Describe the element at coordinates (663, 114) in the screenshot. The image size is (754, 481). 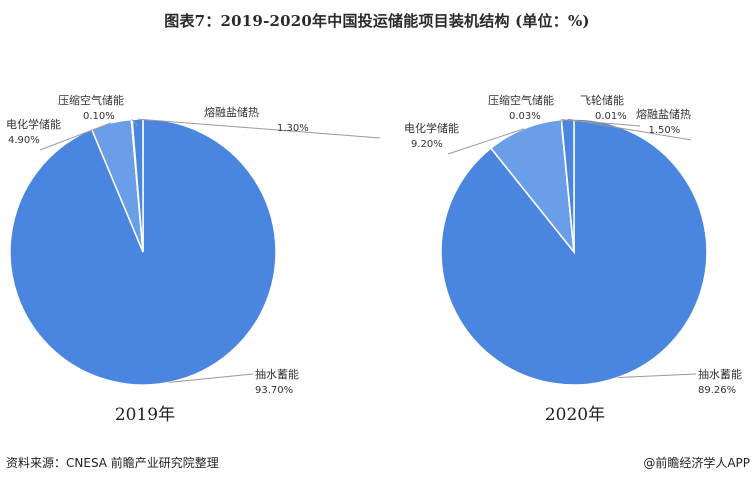
I see `slice-label-1-4: 熔融盐储热` at that location.